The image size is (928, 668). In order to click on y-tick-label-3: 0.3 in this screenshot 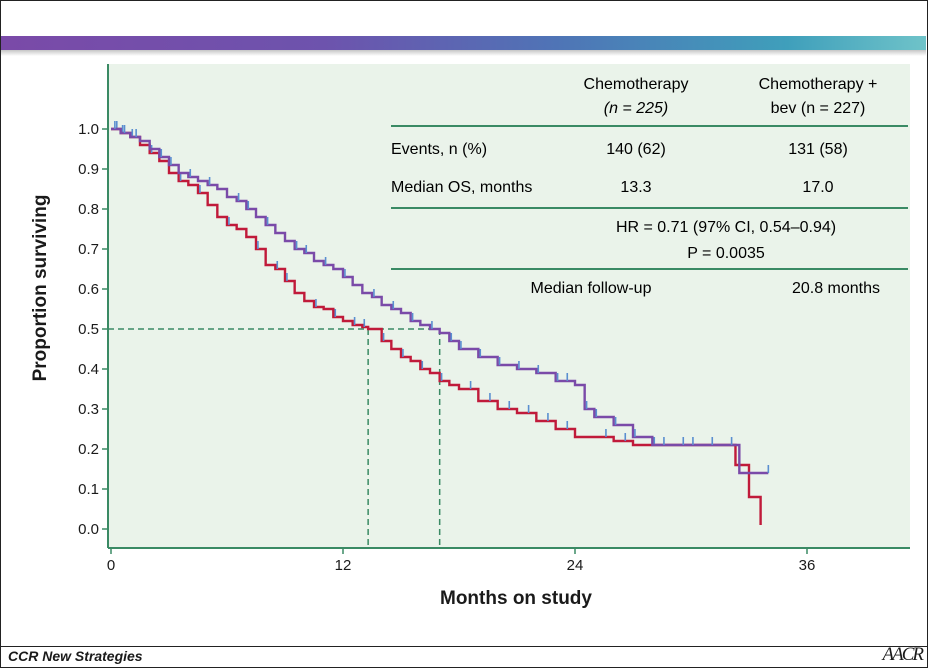, I will do `click(88, 409)`.